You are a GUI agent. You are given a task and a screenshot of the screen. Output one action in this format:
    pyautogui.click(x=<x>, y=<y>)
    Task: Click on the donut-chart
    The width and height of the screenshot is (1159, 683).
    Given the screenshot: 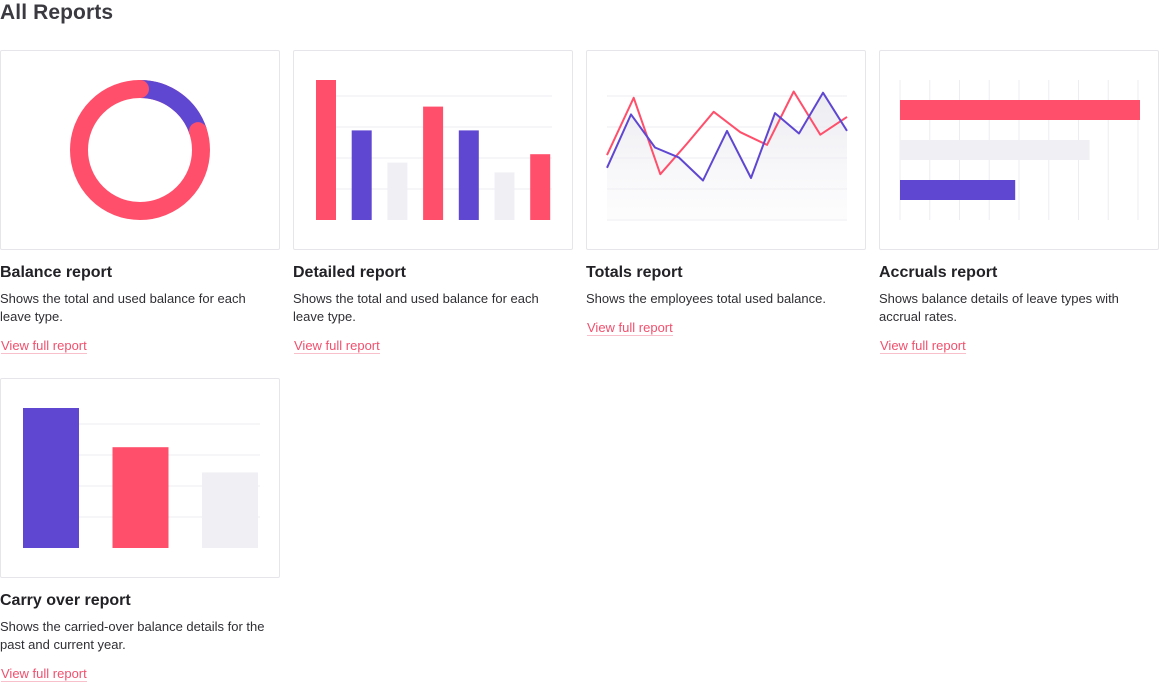 What is the action you would take?
    pyautogui.click(x=140, y=150)
    